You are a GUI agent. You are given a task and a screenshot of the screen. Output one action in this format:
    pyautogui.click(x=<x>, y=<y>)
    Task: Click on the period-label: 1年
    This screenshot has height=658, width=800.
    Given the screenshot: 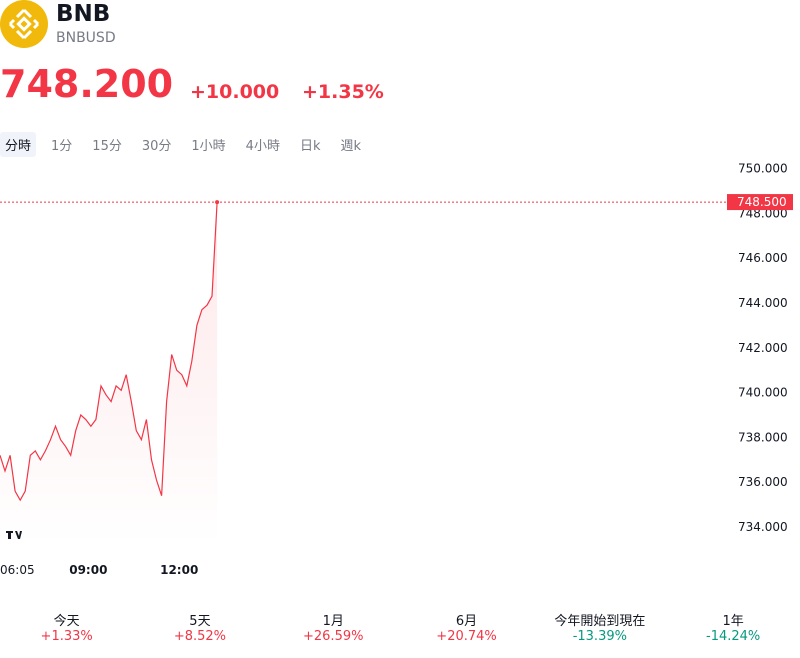 What is the action you would take?
    pyautogui.click(x=733, y=621)
    